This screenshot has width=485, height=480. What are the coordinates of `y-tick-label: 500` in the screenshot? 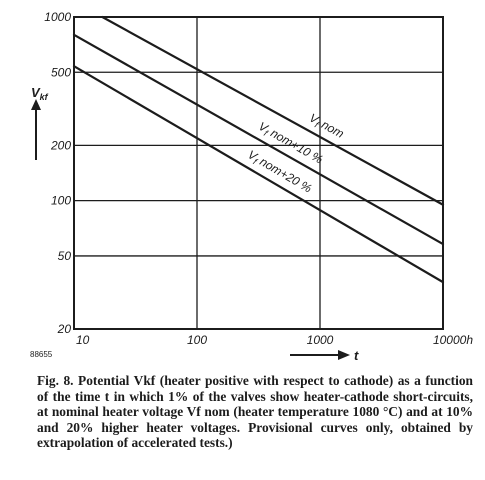 It's located at (61, 72).